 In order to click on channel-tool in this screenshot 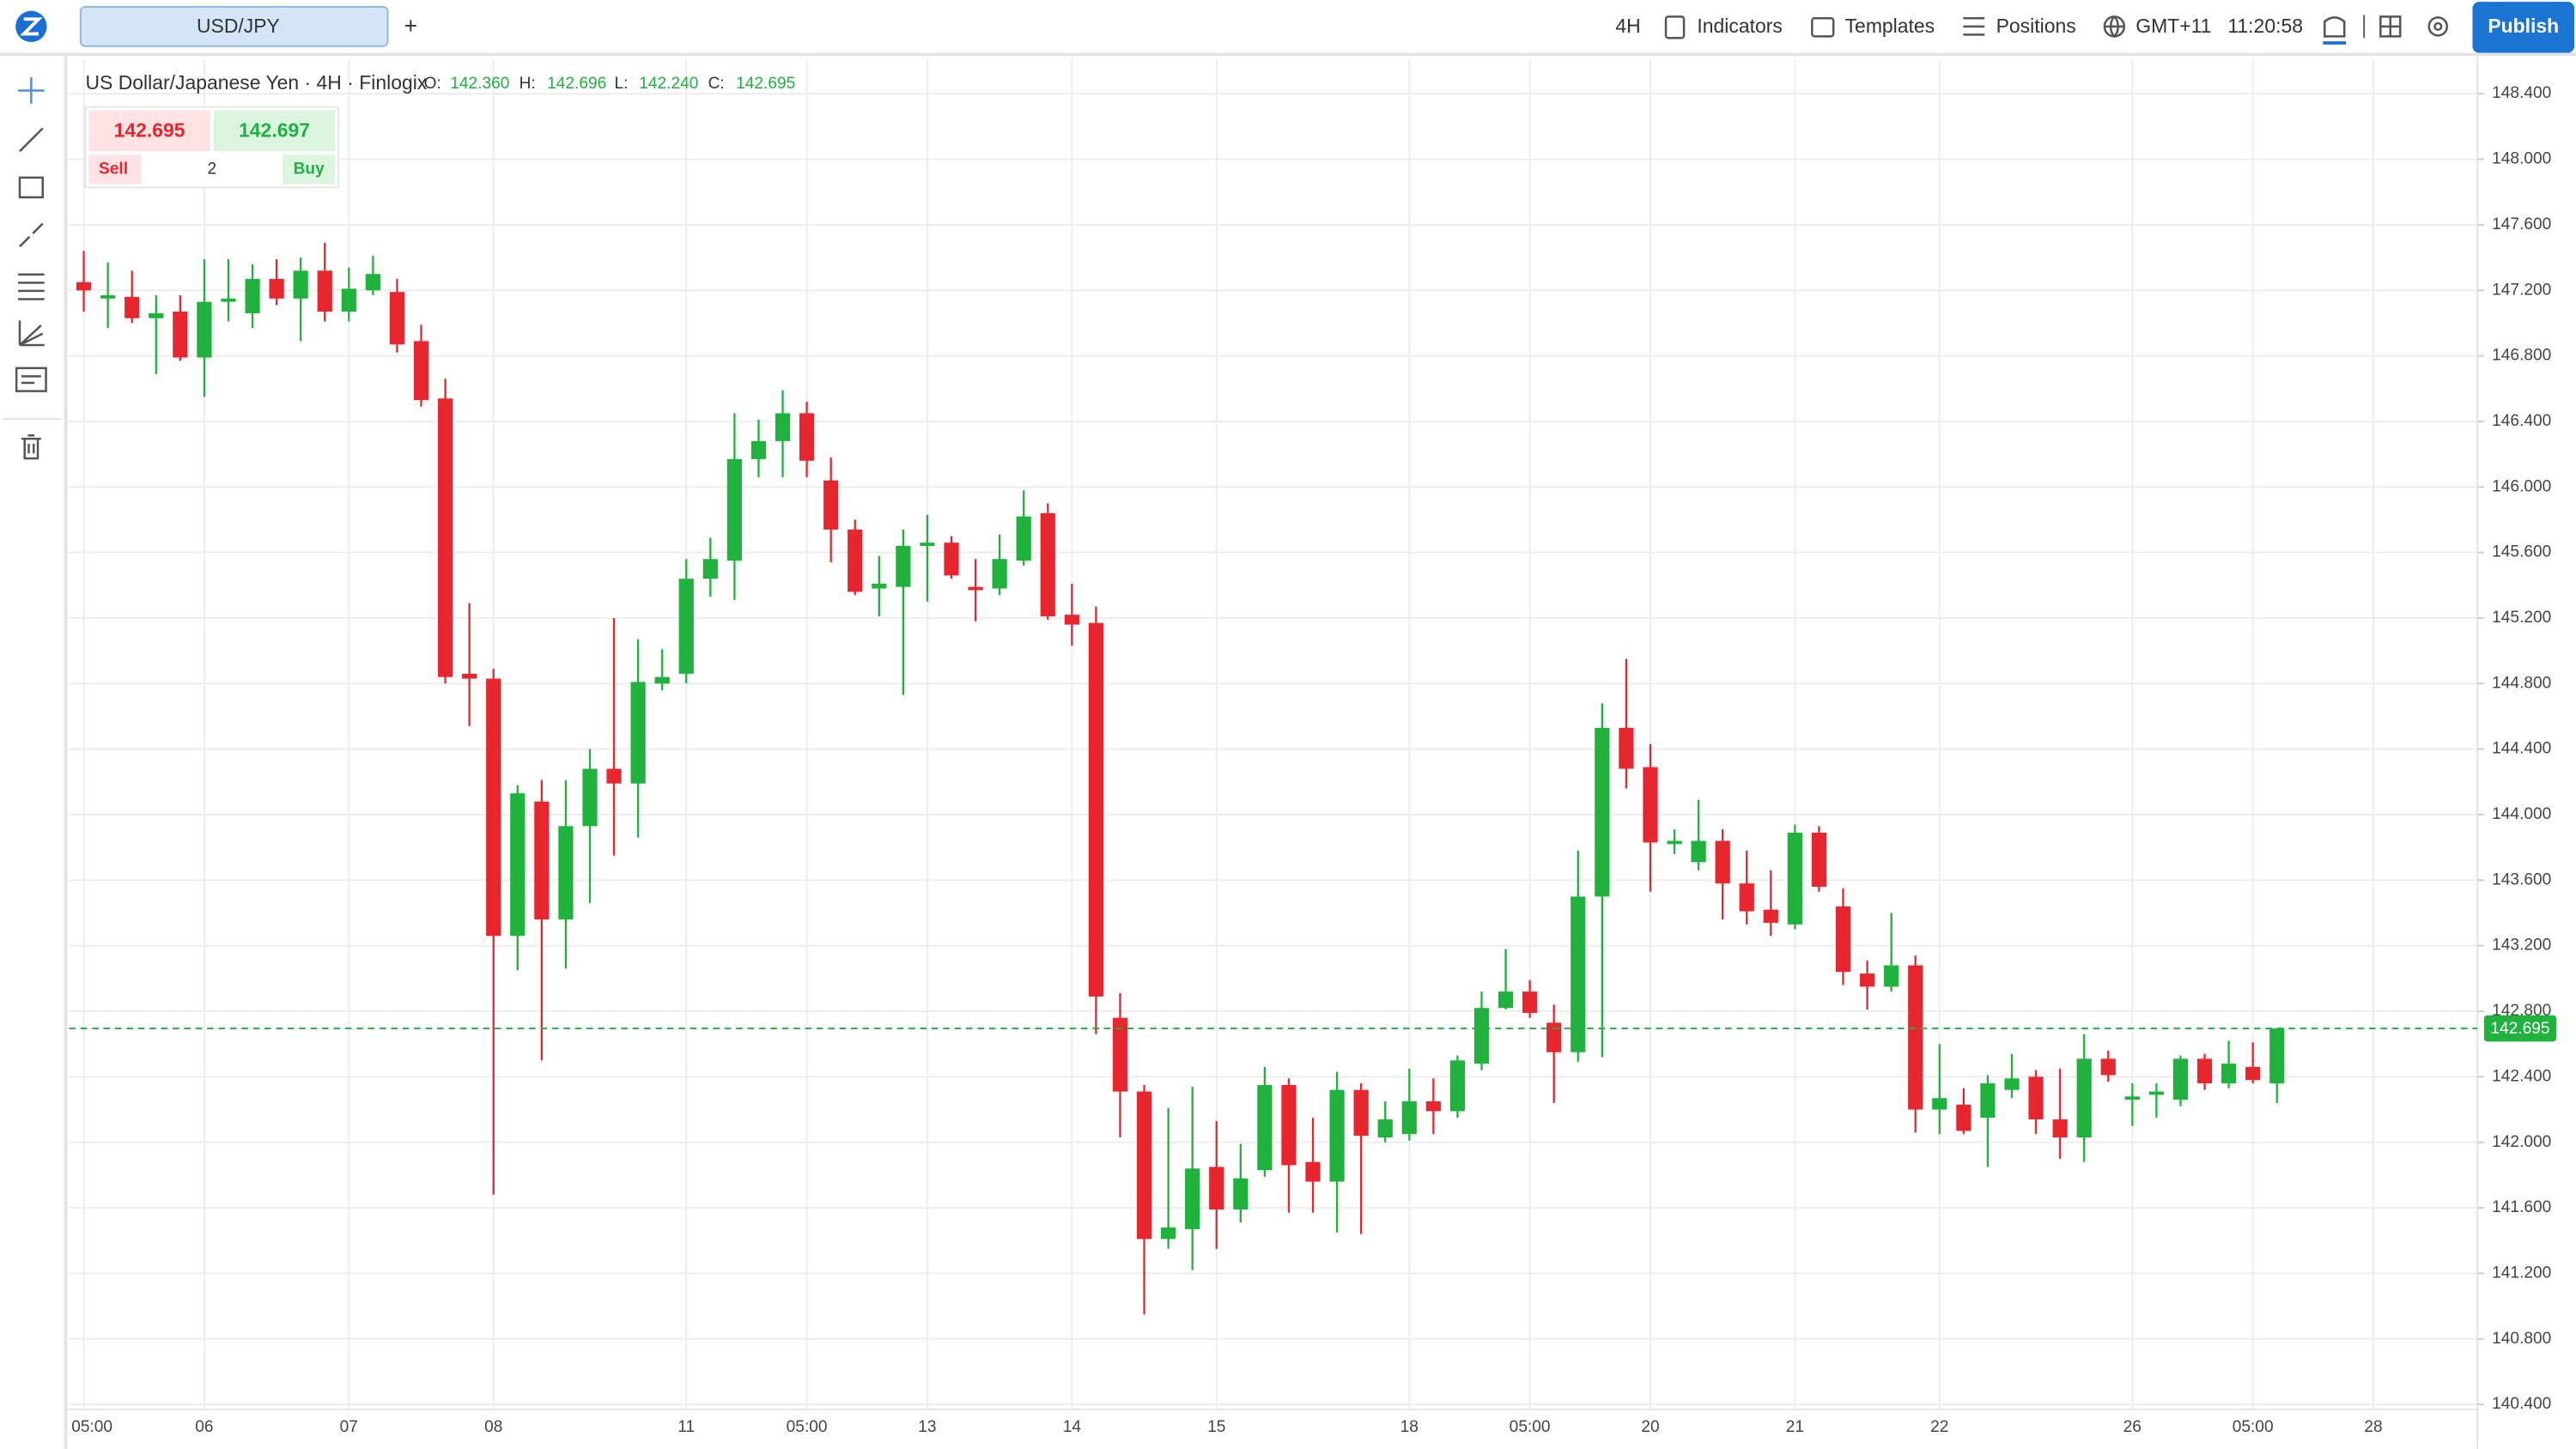, I will do `click(32, 235)`.